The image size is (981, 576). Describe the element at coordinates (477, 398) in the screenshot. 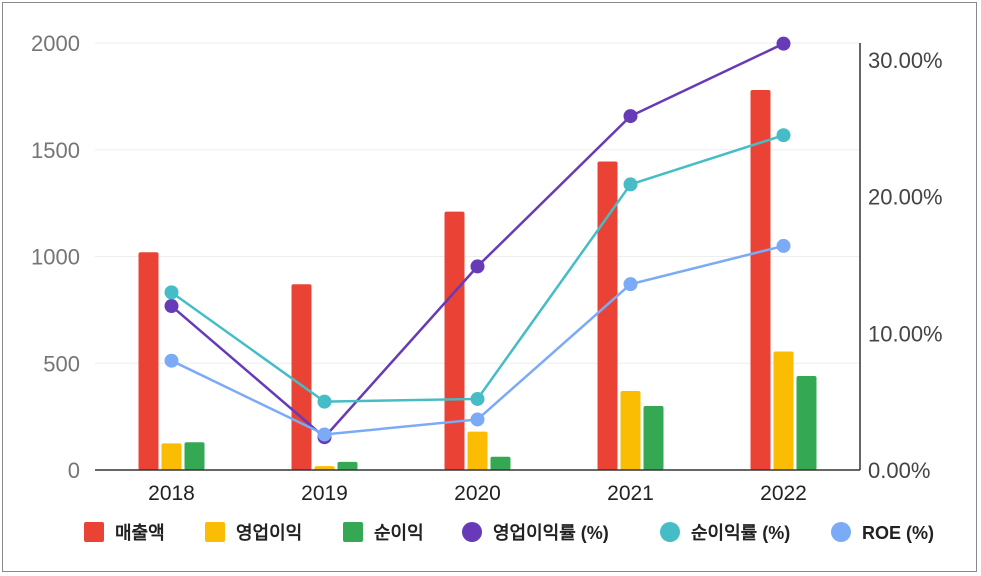

I see `point-순이익률 (%)-2020` at that location.